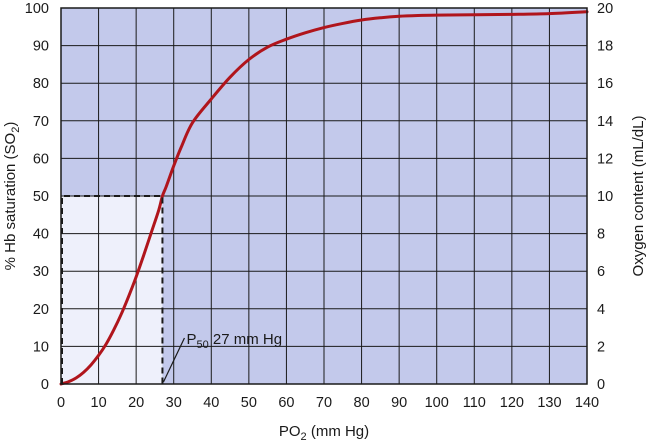 Image resolution: width=650 pixels, height=442 pixels. What do you see at coordinates (45, 385) in the screenshot?
I see `y-left-tick-label: 0` at bounding box center [45, 385].